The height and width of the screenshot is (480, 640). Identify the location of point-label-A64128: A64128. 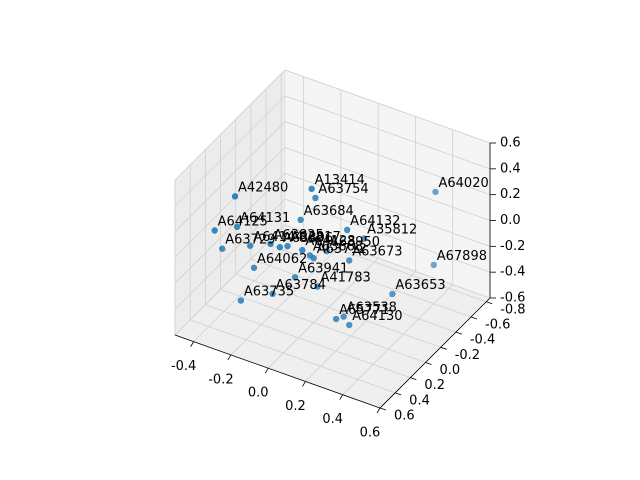
(330, 241).